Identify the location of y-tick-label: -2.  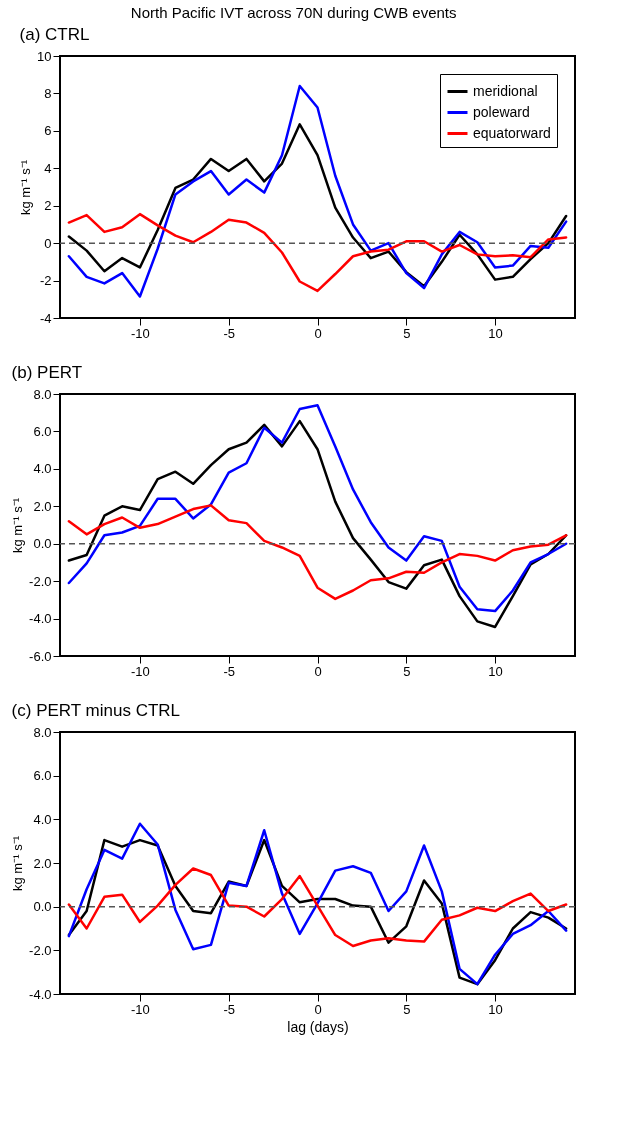
(45, 281).